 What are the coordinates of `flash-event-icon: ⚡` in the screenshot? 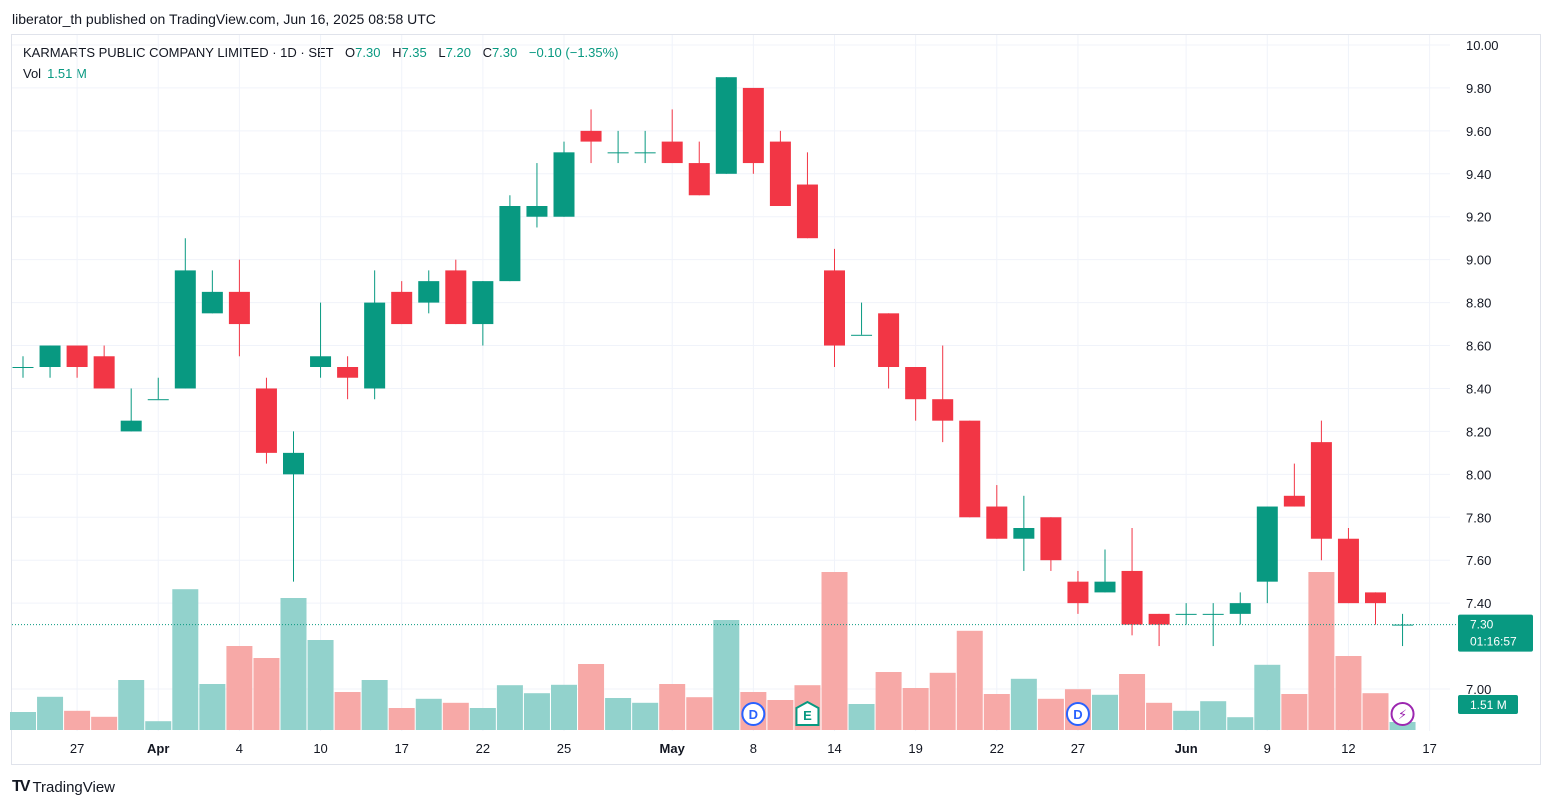 It's located at (1402, 714).